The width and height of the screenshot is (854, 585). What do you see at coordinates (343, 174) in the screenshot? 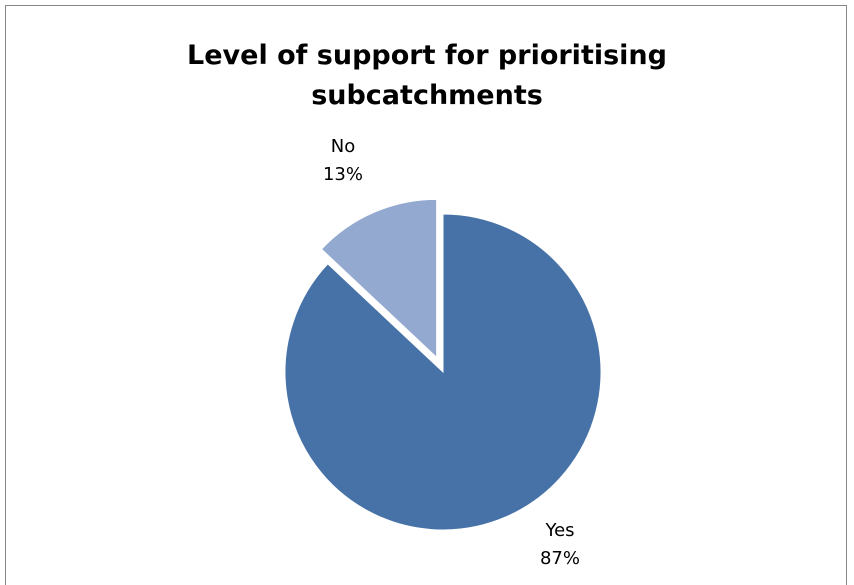
I see `slice-label-no-value: 13%` at bounding box center [343, 174].